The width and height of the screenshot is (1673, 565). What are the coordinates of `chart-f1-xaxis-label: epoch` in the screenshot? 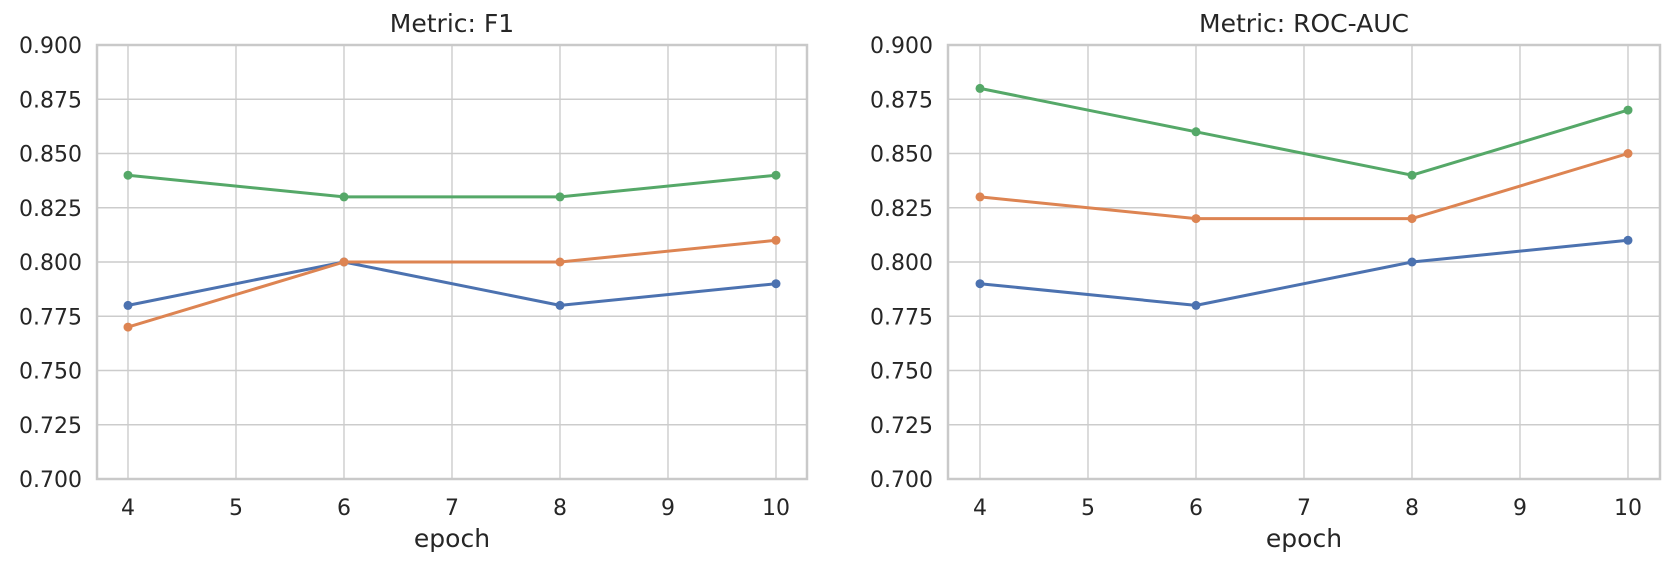 It's located at (452, 538).